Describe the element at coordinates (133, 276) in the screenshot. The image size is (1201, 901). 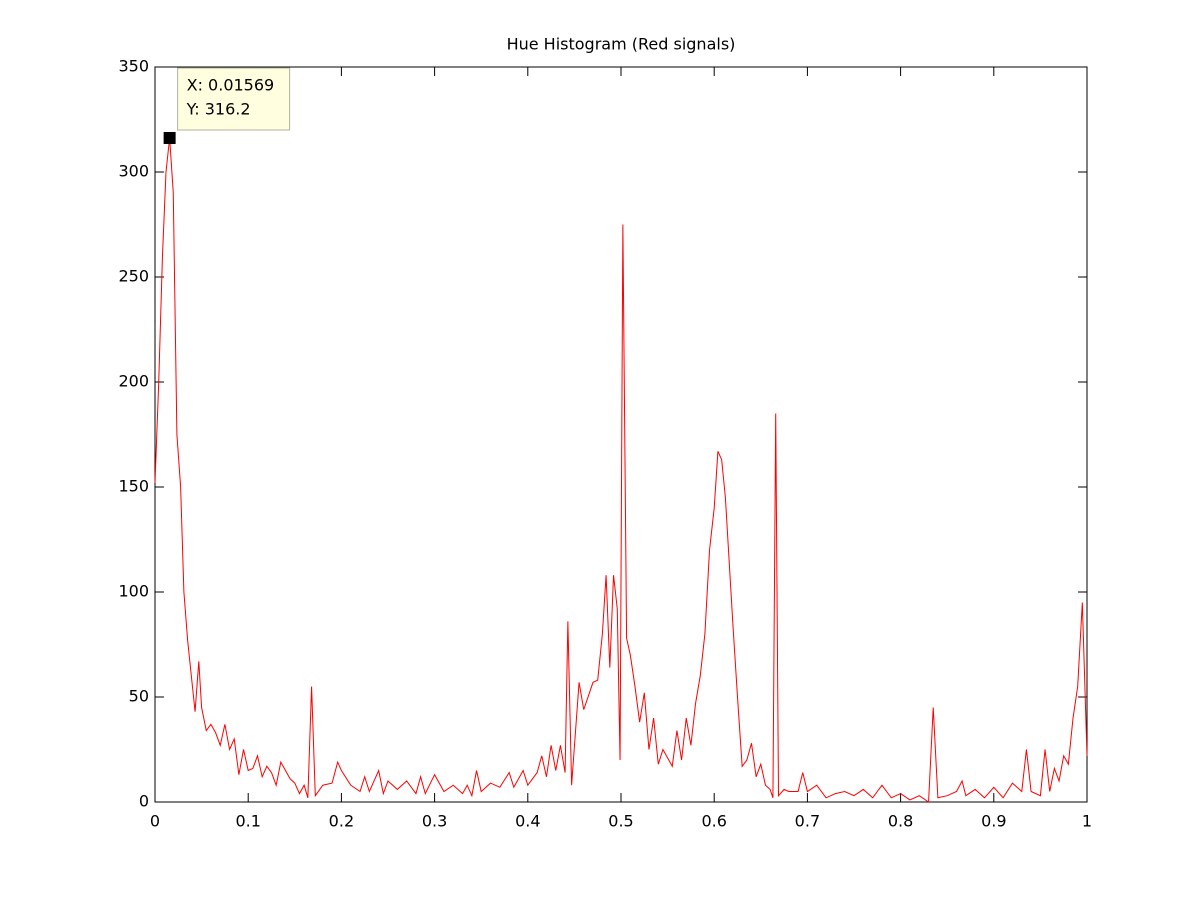
I see `y-tick-label: 250` at that location.